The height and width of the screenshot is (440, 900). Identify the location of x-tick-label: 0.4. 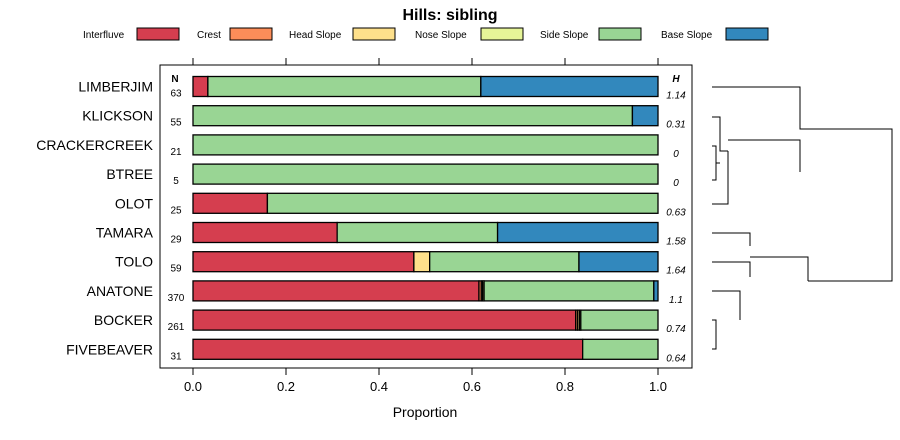
(379, 386).